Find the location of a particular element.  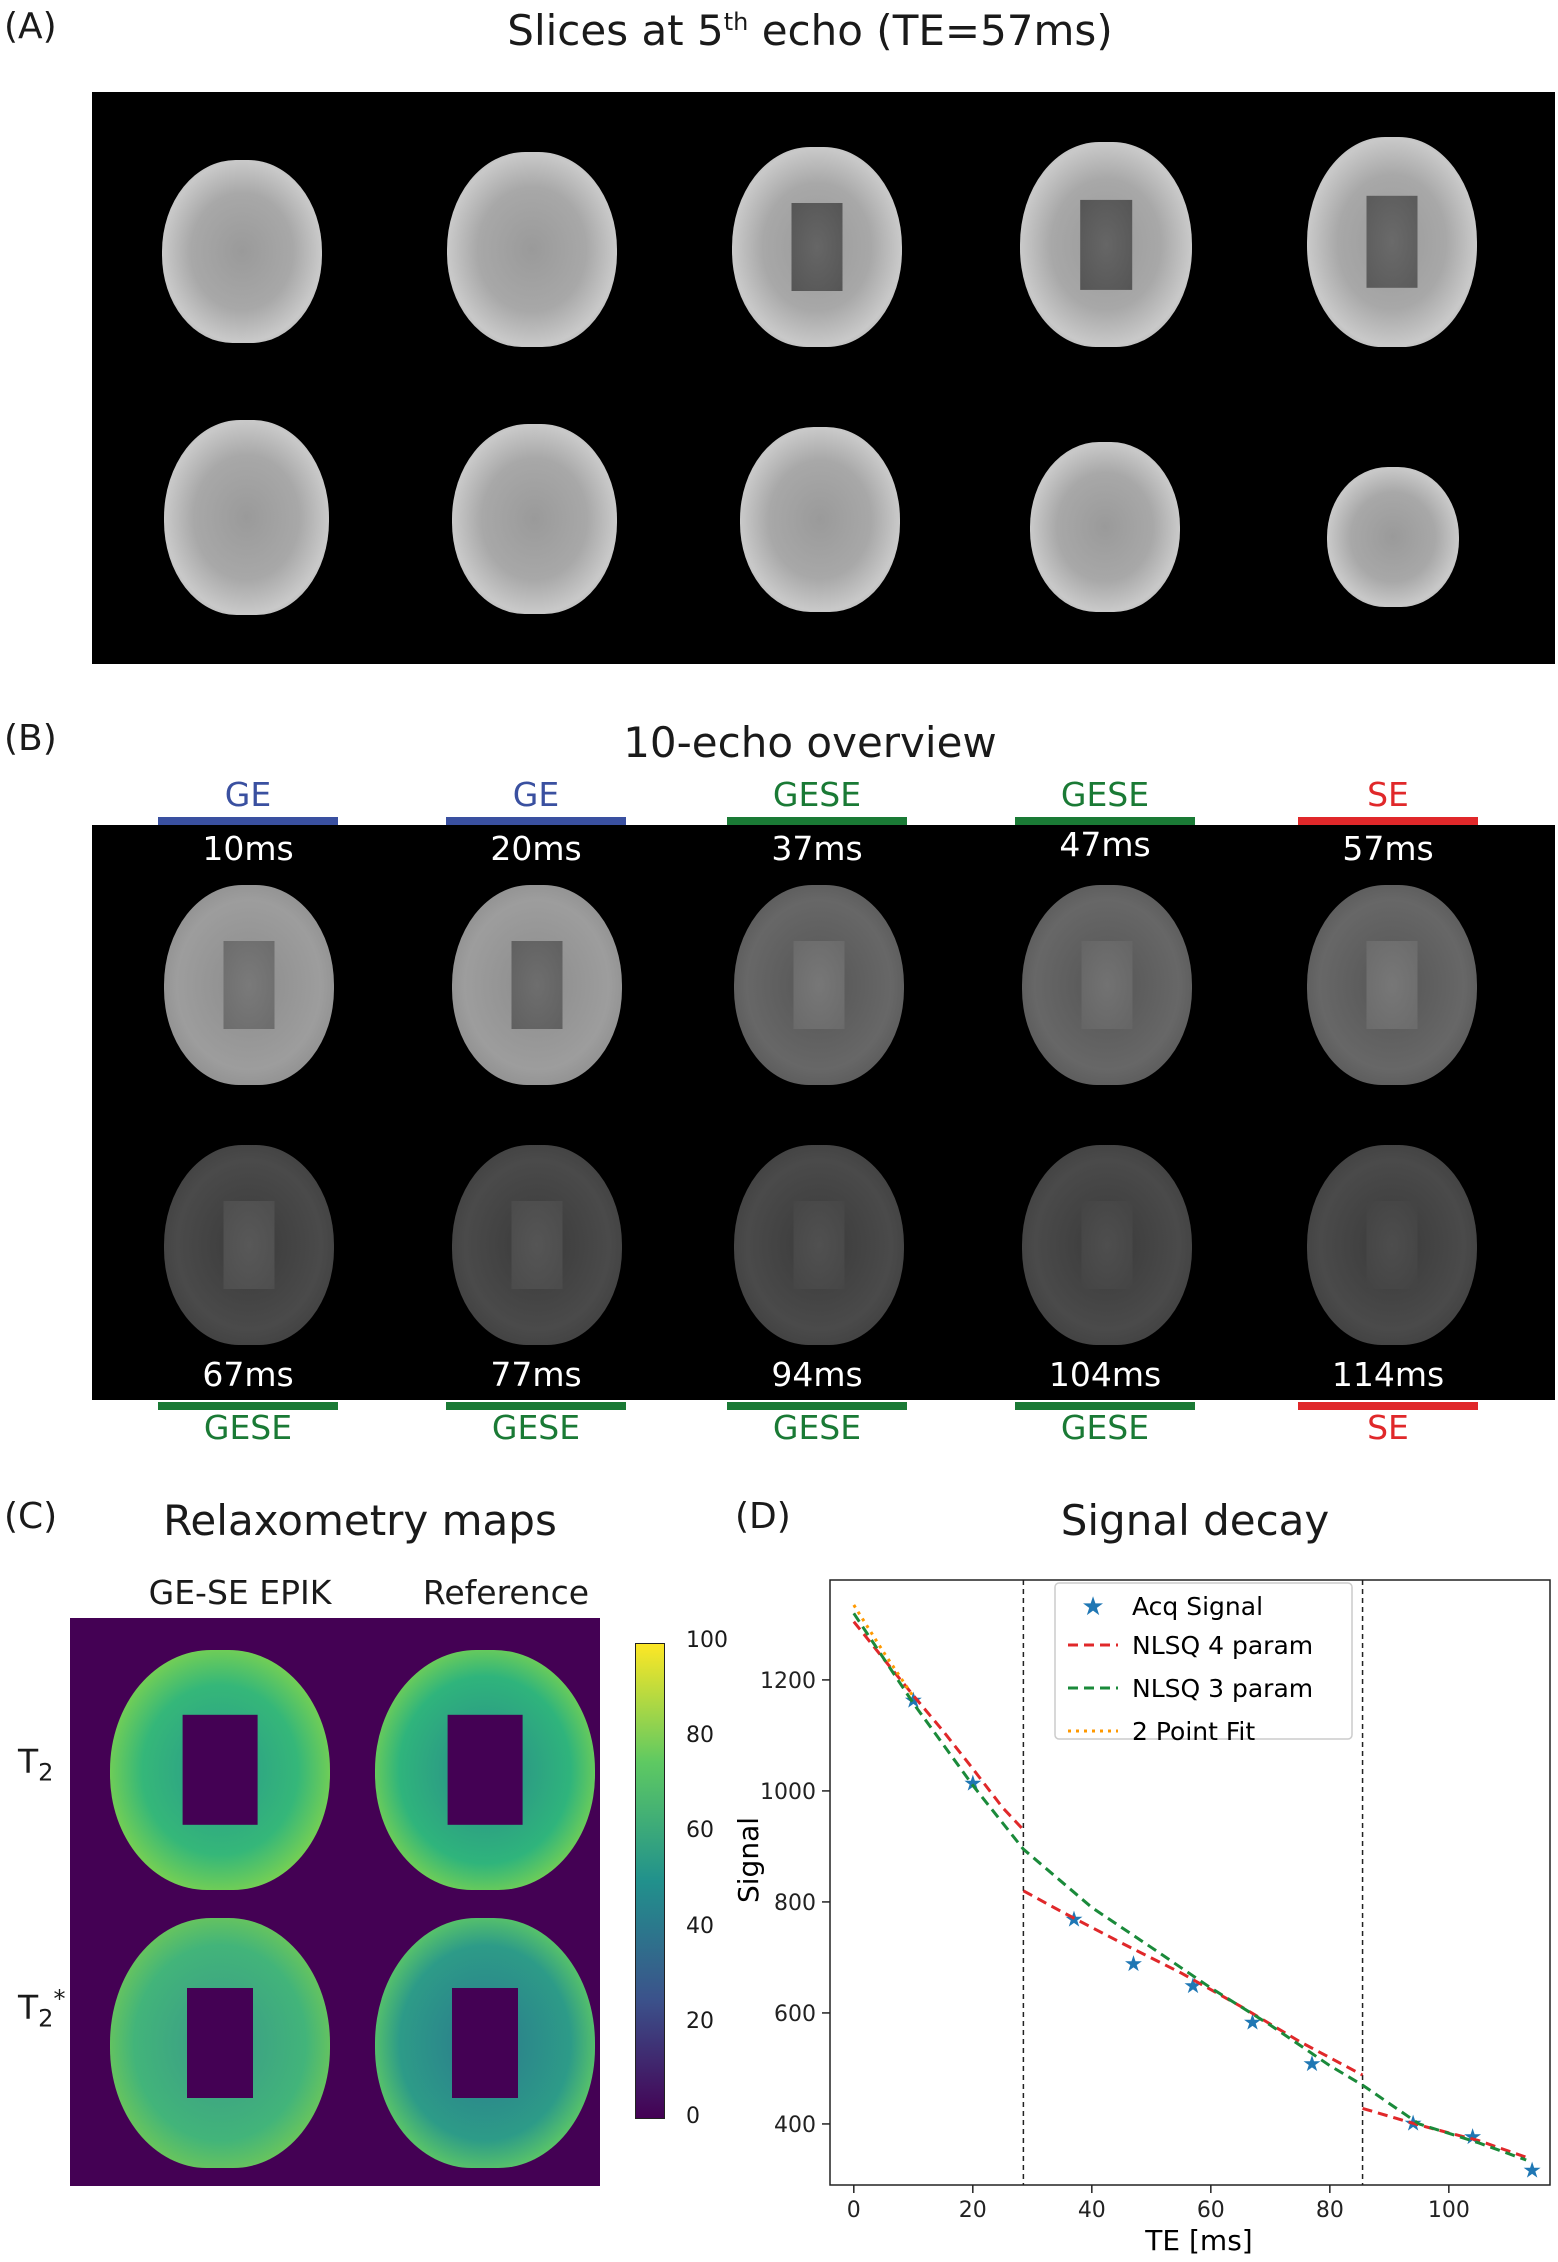

x-axis-label: TE [ms] is located at coordinates (1198, 2240).